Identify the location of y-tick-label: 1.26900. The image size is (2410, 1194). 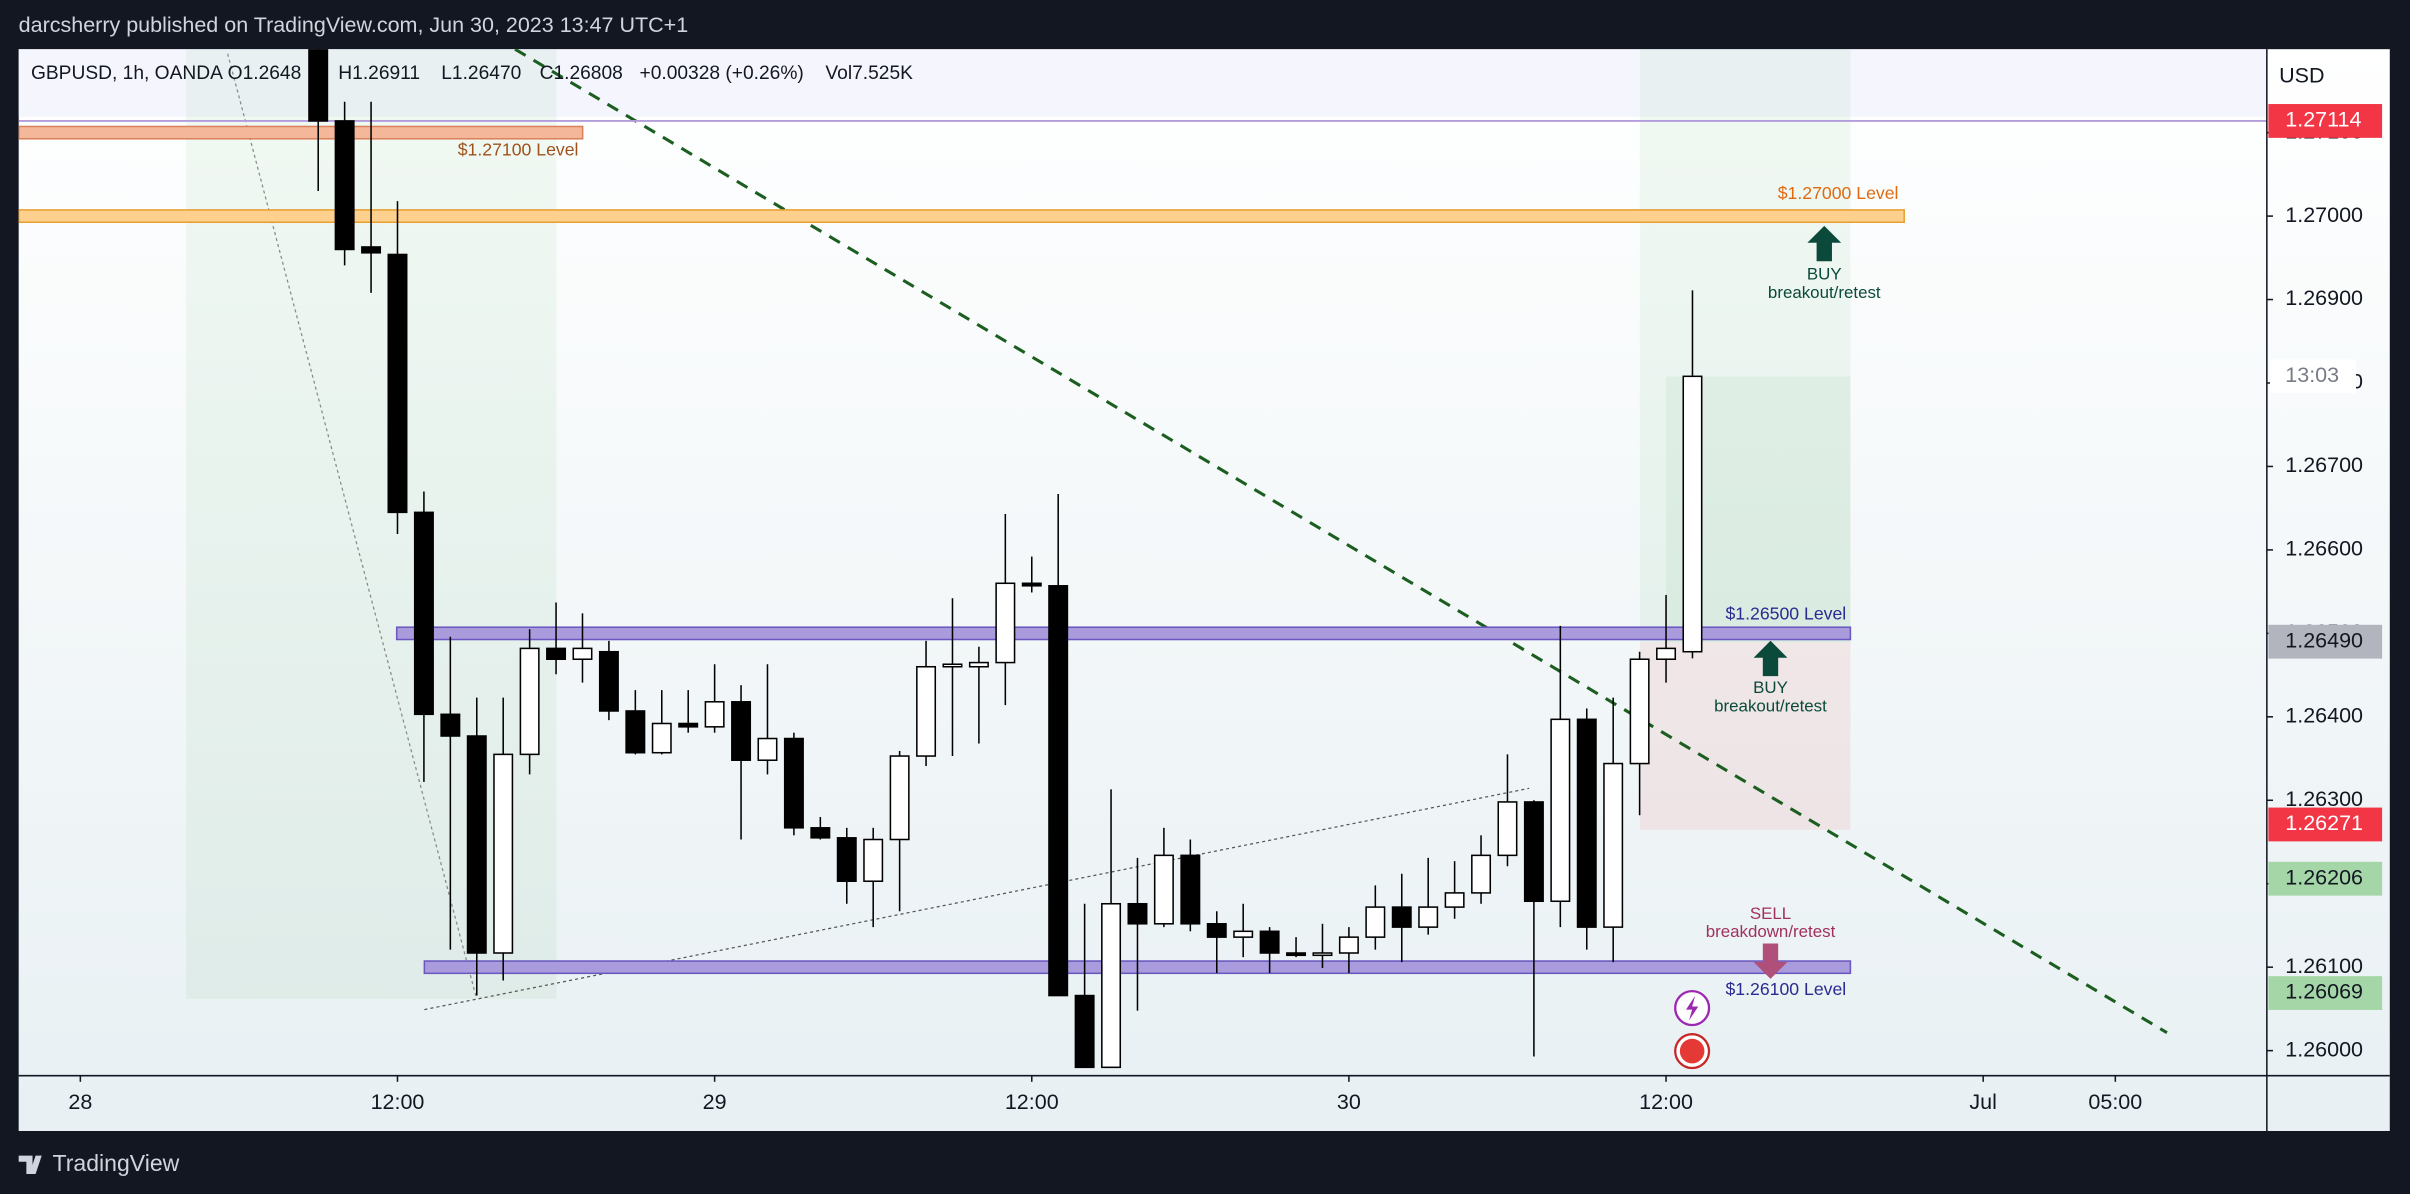
(2324, 298).